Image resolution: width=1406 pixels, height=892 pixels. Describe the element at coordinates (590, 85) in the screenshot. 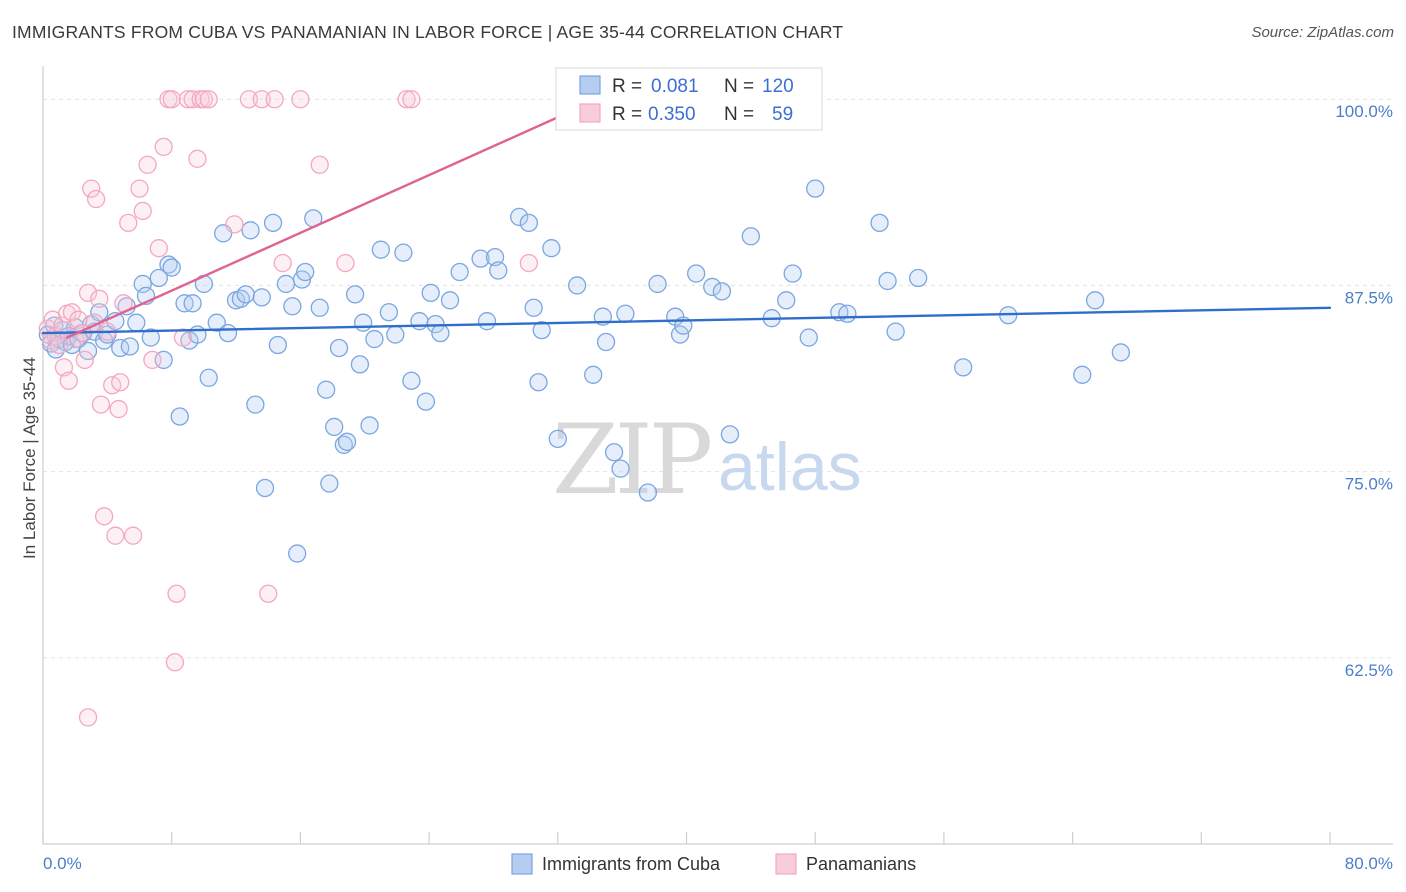

I see `legend-swatch-cuba` at that location.